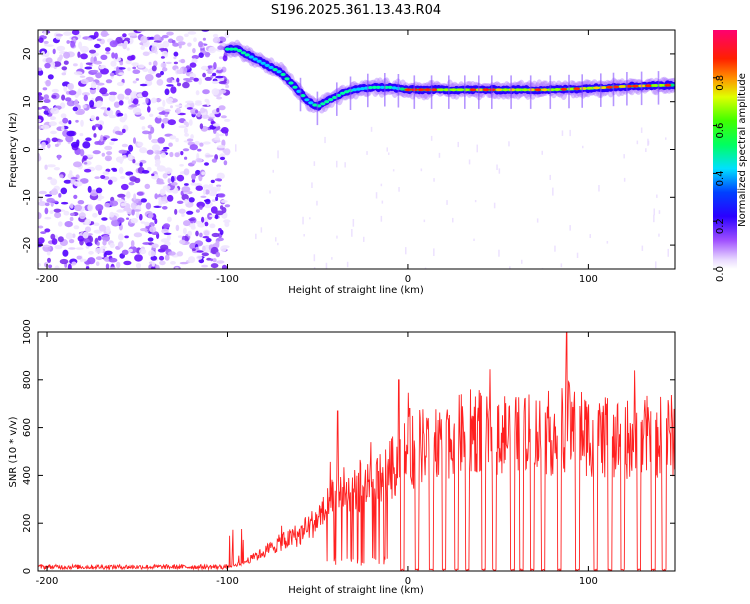  What do you see at coordinates (374, 87) in the screenshot?
I see `ridge-mid` at bounding box center [374, 87].